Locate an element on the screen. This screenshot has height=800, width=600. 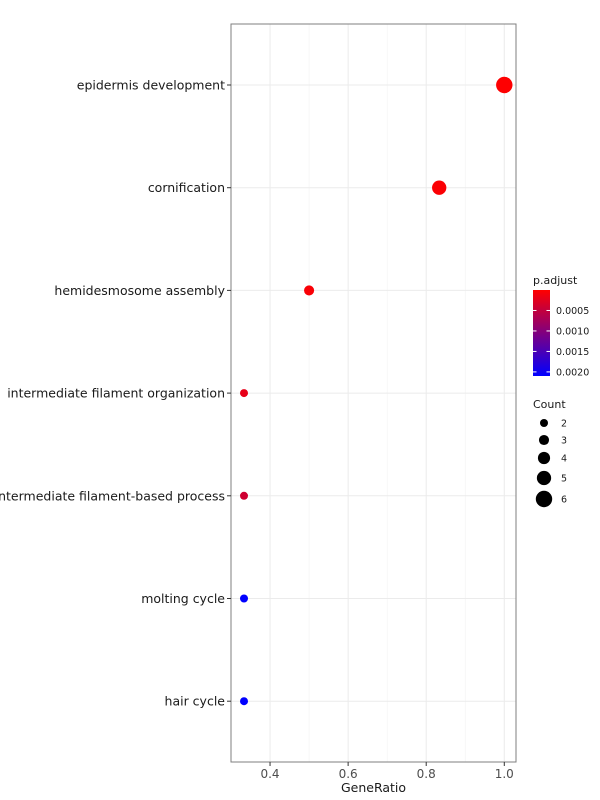
y-tick-label: hair cycle is located at coordinates (195, 701).